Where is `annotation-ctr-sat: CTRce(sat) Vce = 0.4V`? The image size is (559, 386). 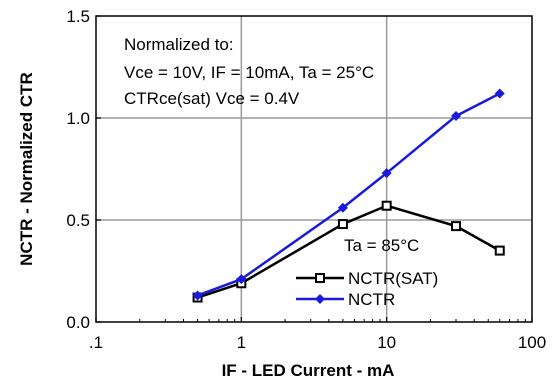
annotation-ctr-sat: CTRce(sat) Vce = 0.4V is located at coordinates (212, 98).